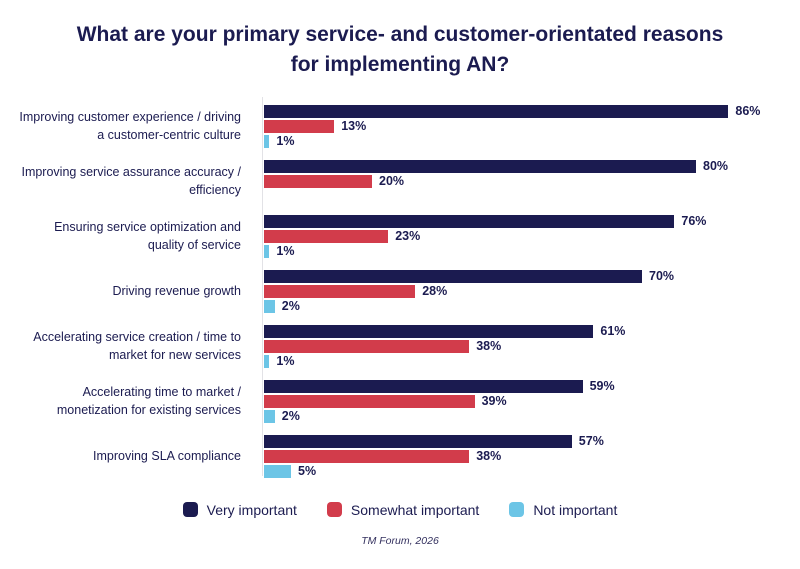  Describe the element at coordinates (524, 196) in the screenshot. I see `bar-line` at that location.